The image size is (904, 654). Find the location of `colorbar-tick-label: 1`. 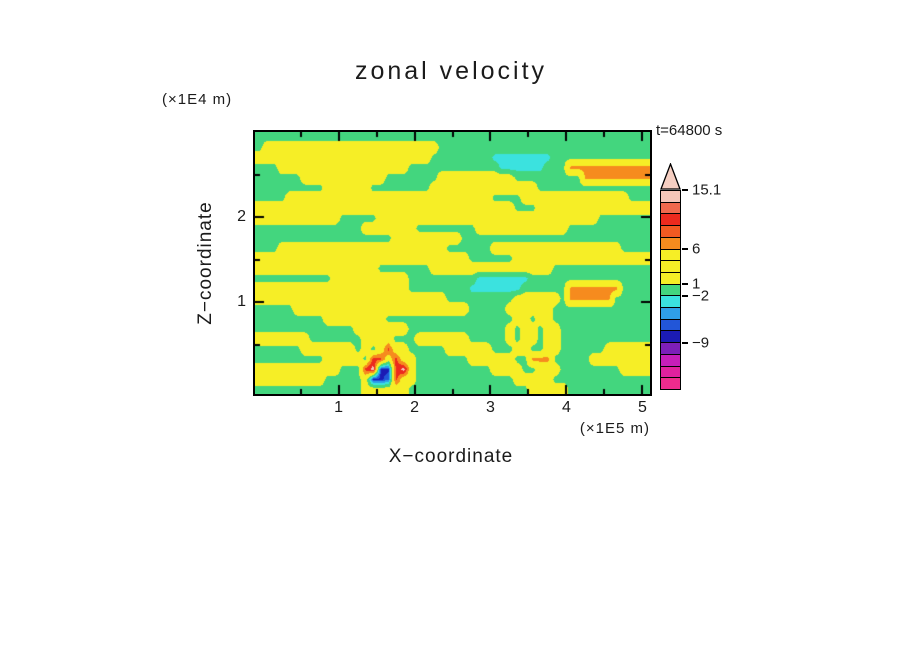

colorbar-tick-label: 1 is located at coordinates (696, 284).